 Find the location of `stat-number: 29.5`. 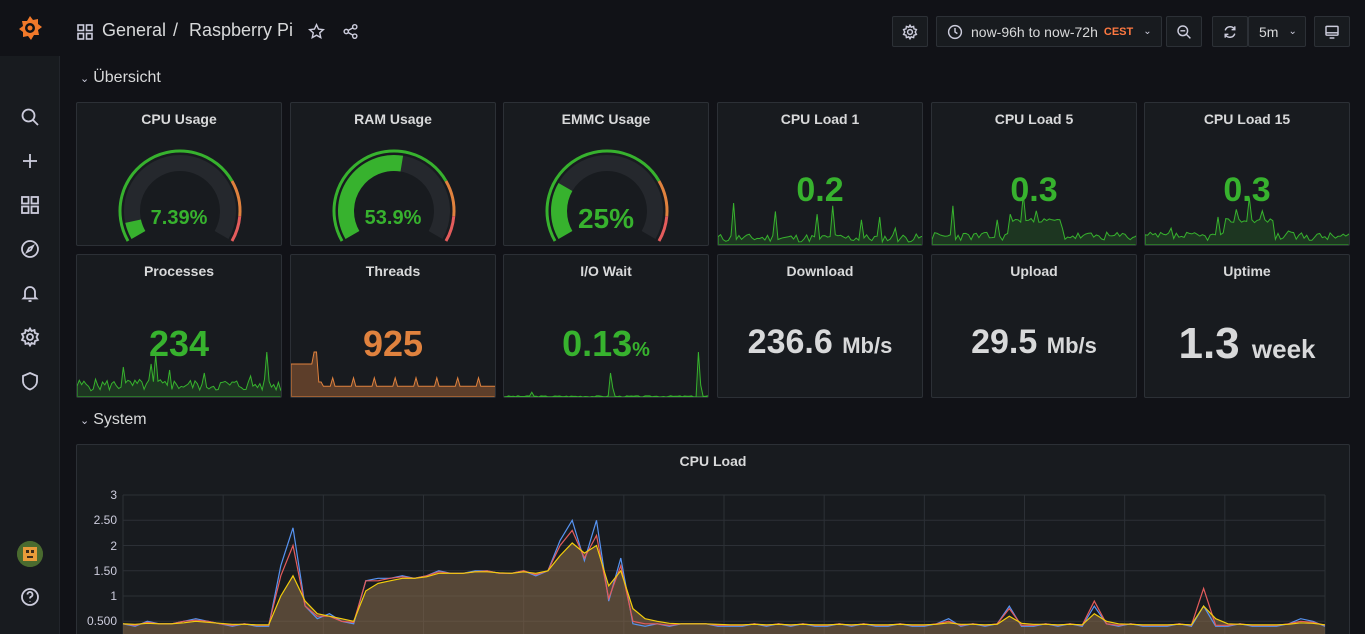

stat-number: 29.5 is located at coordinates (1004, 342).